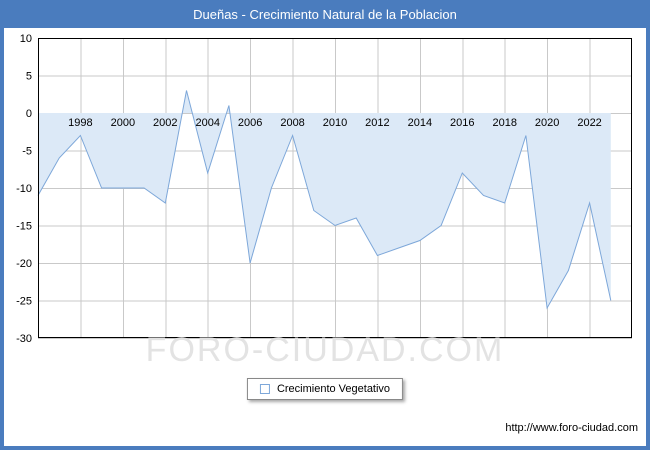  What do you see at coordinates (80, 123) in the screenshot?
I see `x-axis-label: 1998` at bounding box center [80, 123].